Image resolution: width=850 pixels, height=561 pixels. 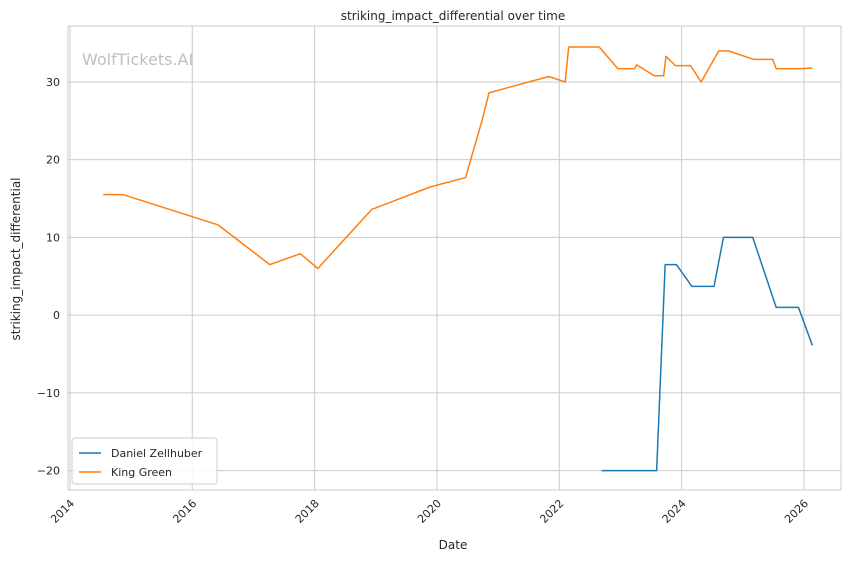 I want to click on y-tick-label: 0, so click(x=56, y=315).